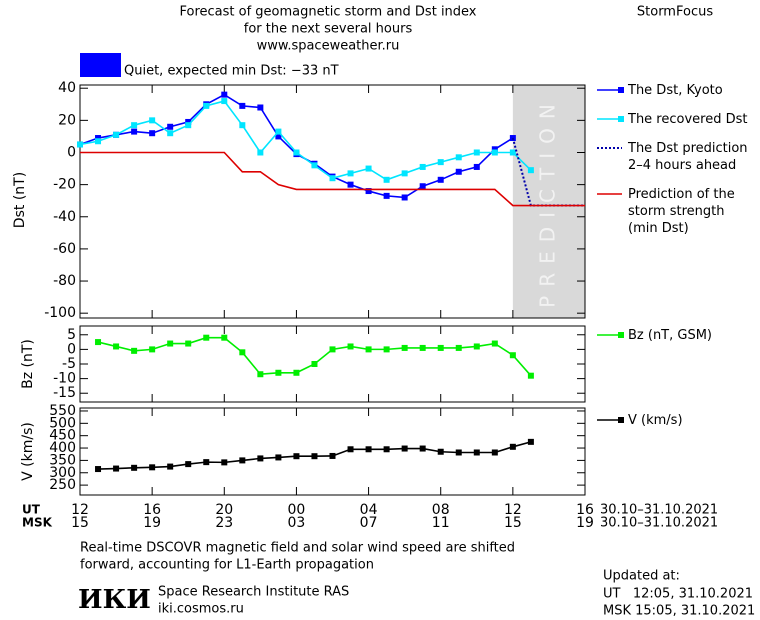 This screenshot has height=620, width=760. I want to click on y-tick-label: 450, so click(62, 436).